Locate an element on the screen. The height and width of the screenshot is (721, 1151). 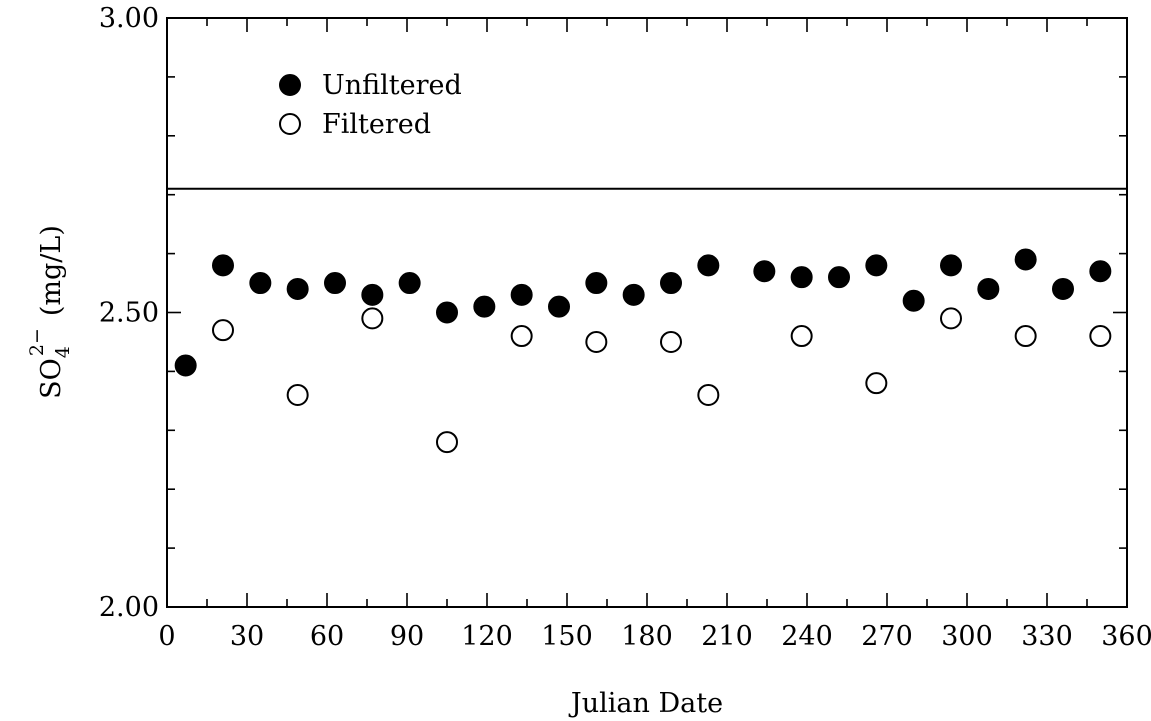
x-tick-label: 210 is located at coordinates (727, 636).